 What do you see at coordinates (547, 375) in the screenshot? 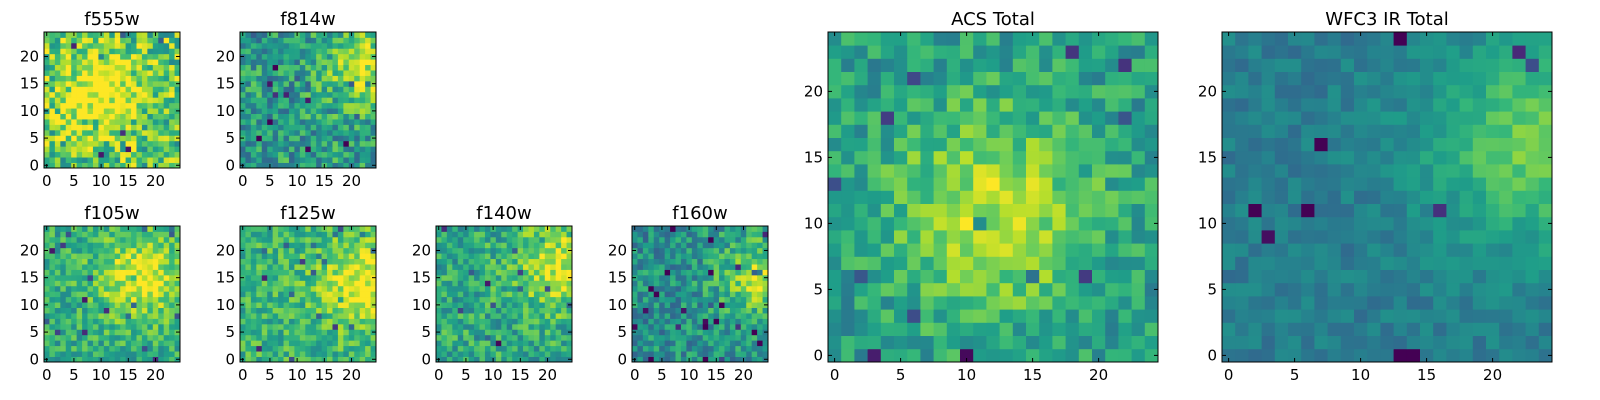
I see `x-tick-label: 20` at bounding box center [547, 375].